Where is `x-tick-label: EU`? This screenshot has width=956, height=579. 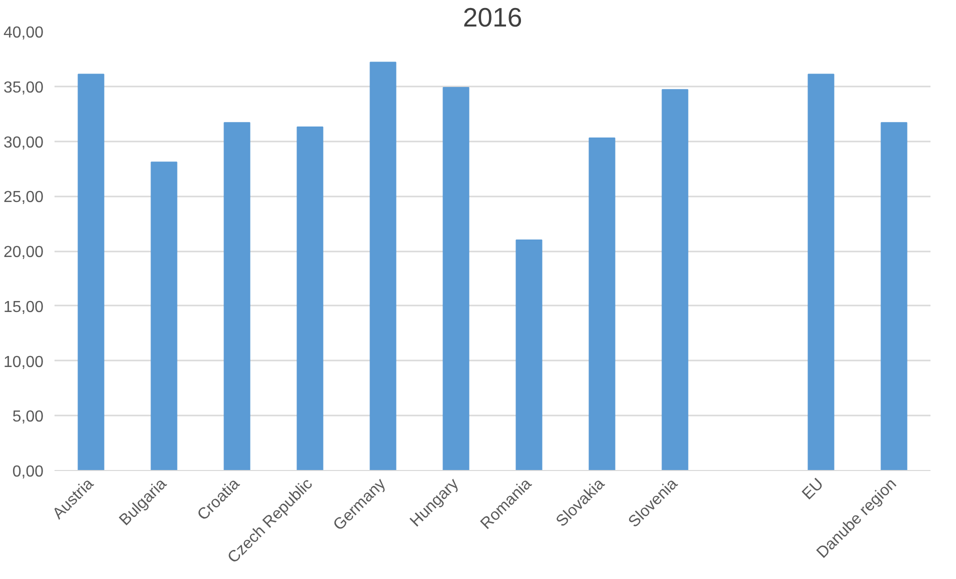 x-tick-label: EU is located at coordinates (813, 489).